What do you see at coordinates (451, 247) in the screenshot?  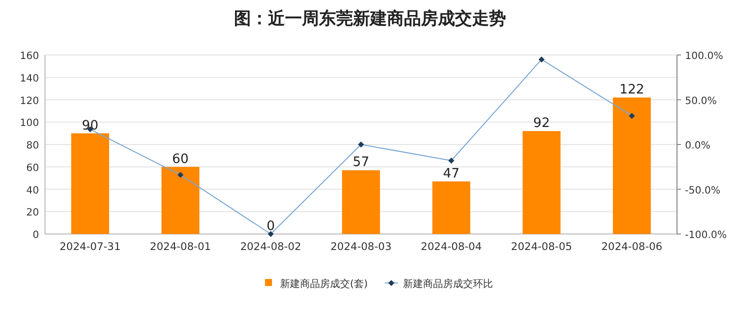 I see `x-tick-label: 2024-08-04` at bounding box center [451, 247].